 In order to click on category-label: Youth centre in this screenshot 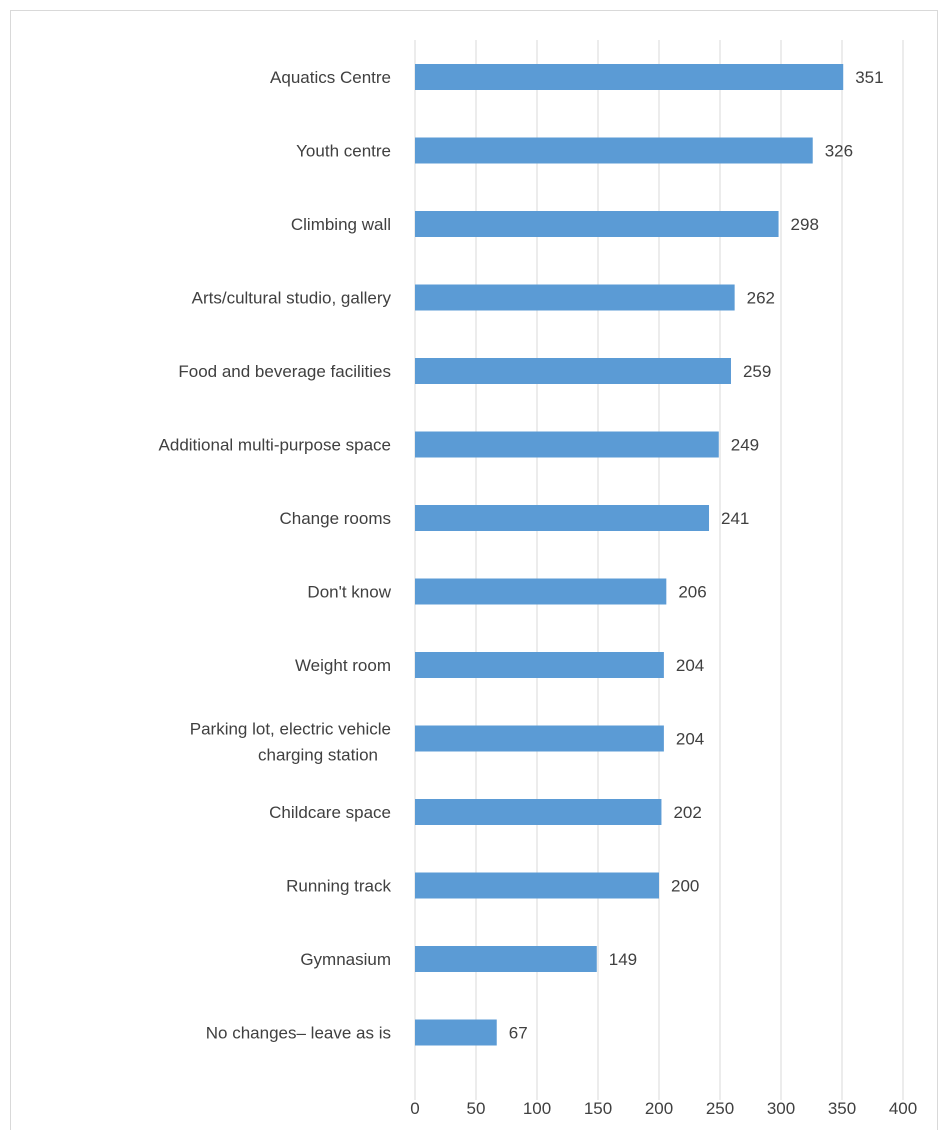, I will do `click(343, 151)`.